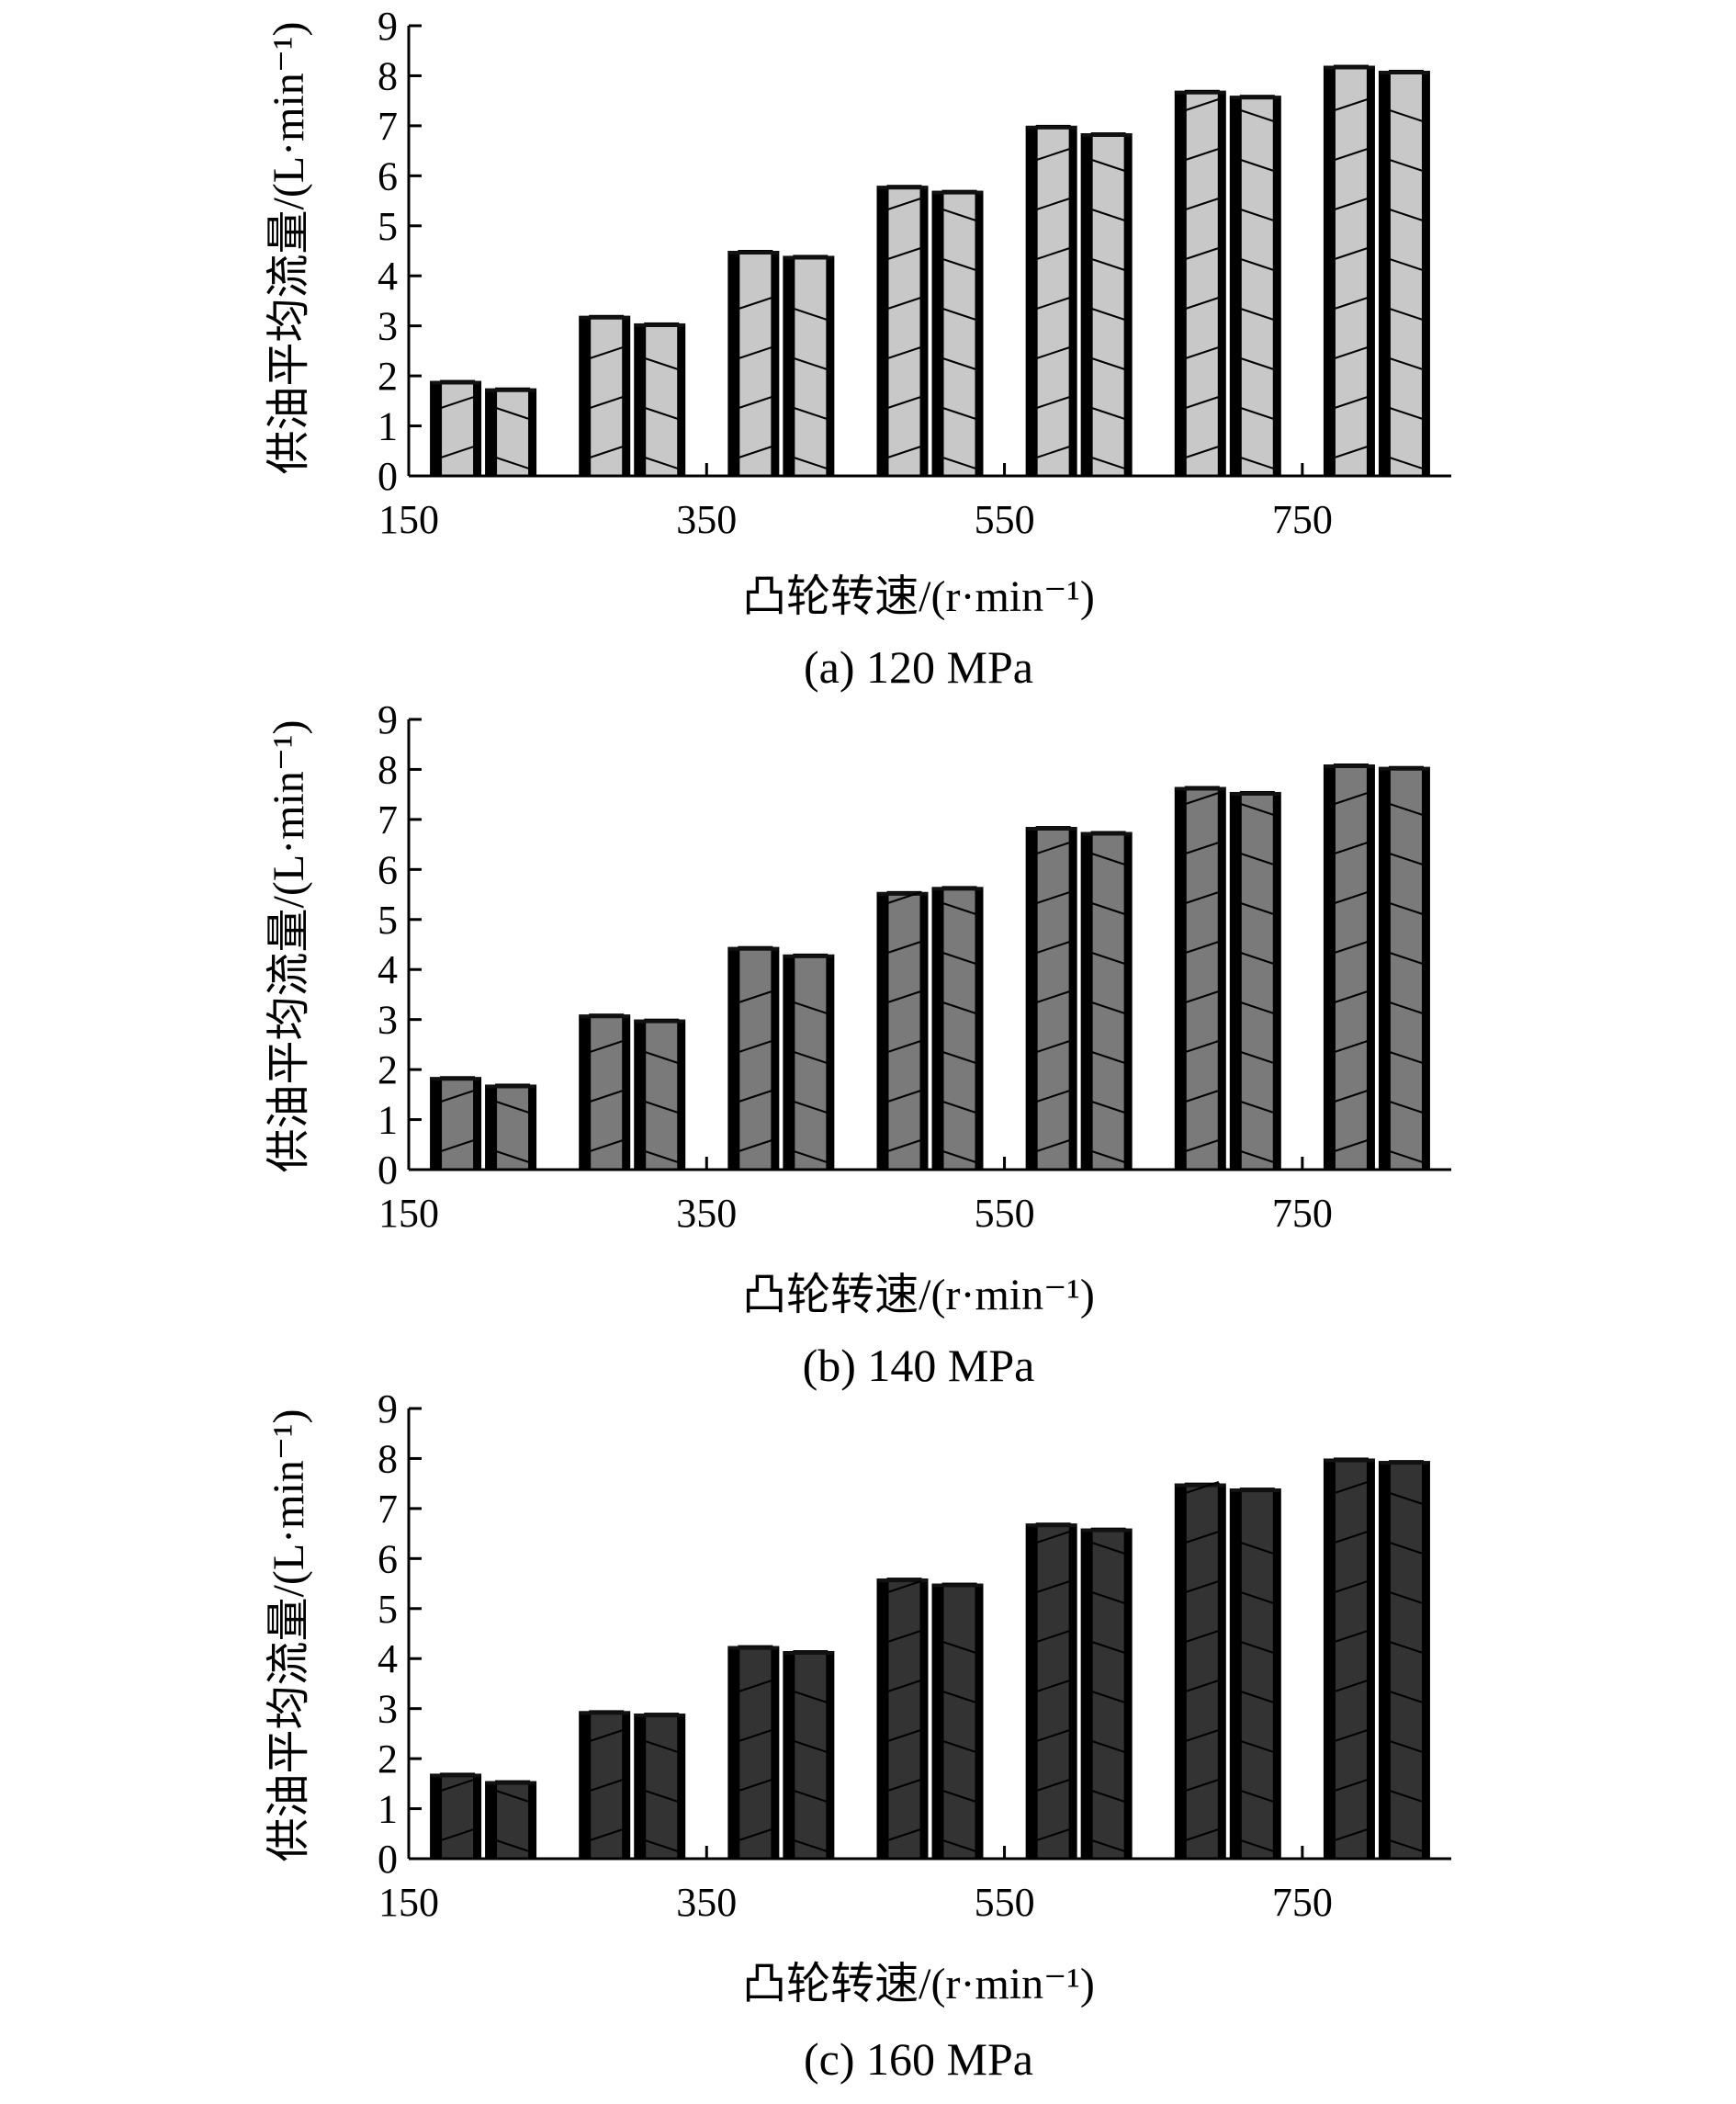  Describe the element at coordinates (1005, 519) in the screenshot. I see `x-tick-label: 550` at that location.